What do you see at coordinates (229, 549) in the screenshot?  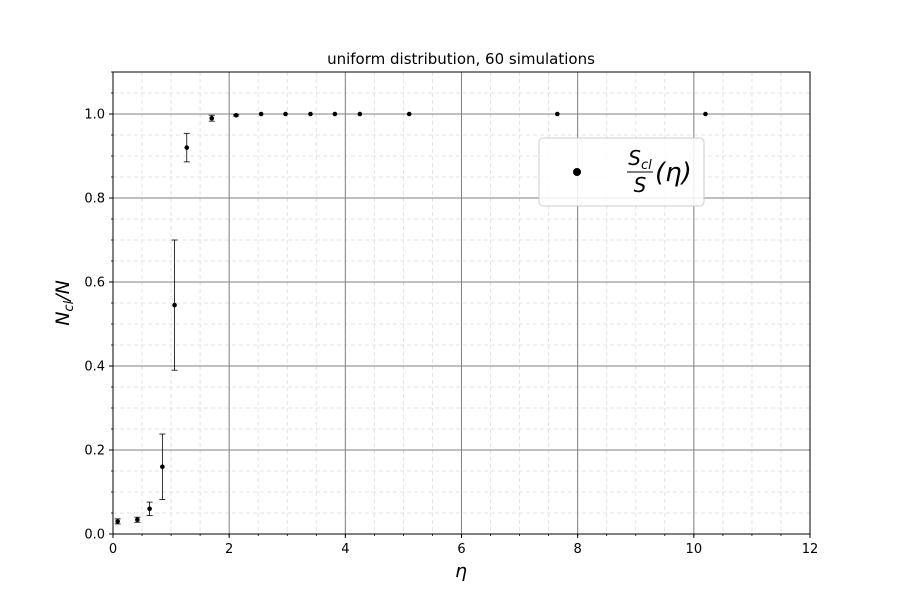 I see `x-tick-label: 2` at bounding box center [229, 549].